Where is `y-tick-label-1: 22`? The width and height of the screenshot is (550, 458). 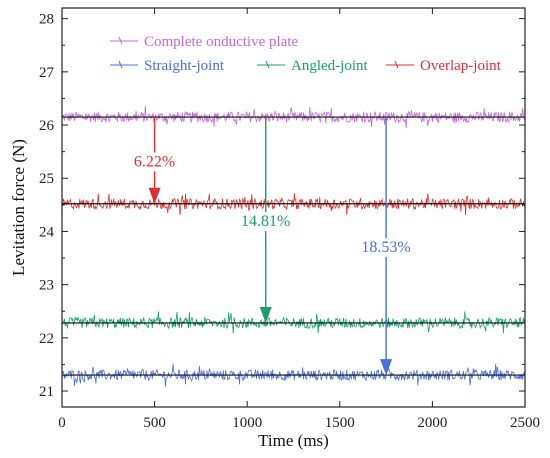 y-tick-label-1: 22 is located at coordinates (46, 339).